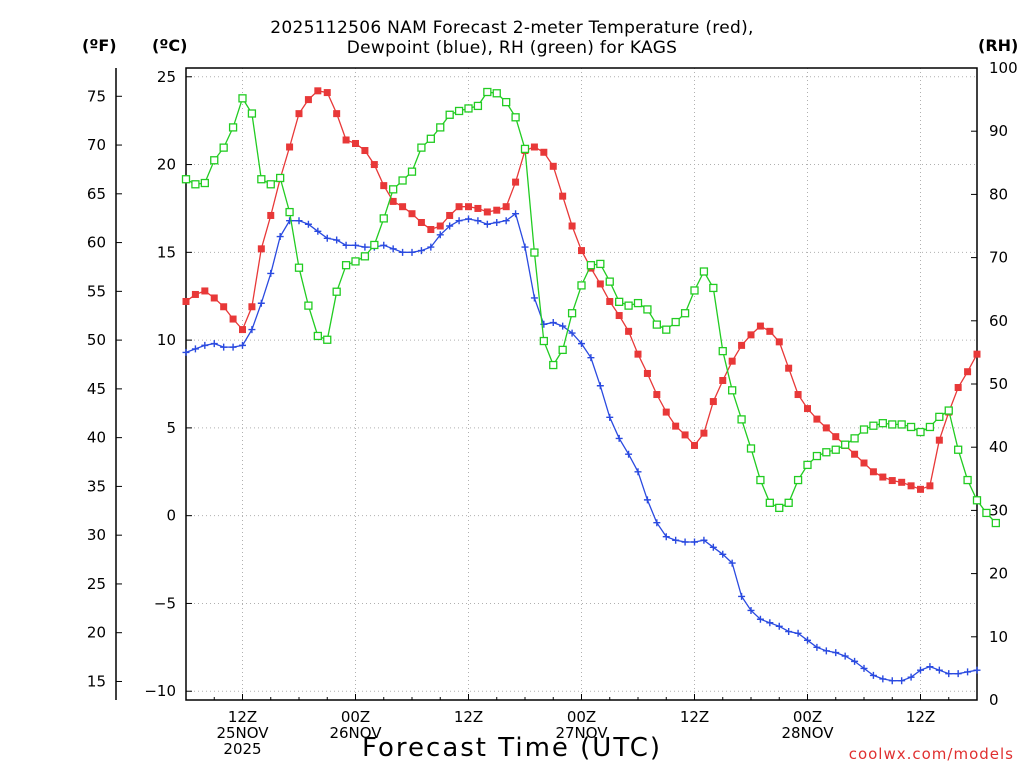  Describe the element at coordinates (998, 131) in the screenshot. I see `rh-tick-label: 90` at that location.